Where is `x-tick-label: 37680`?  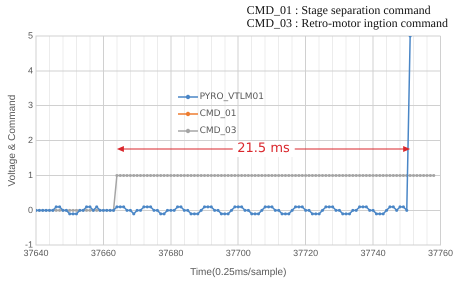 x-tick-label: 37680 is located at coordinates (171, 253).